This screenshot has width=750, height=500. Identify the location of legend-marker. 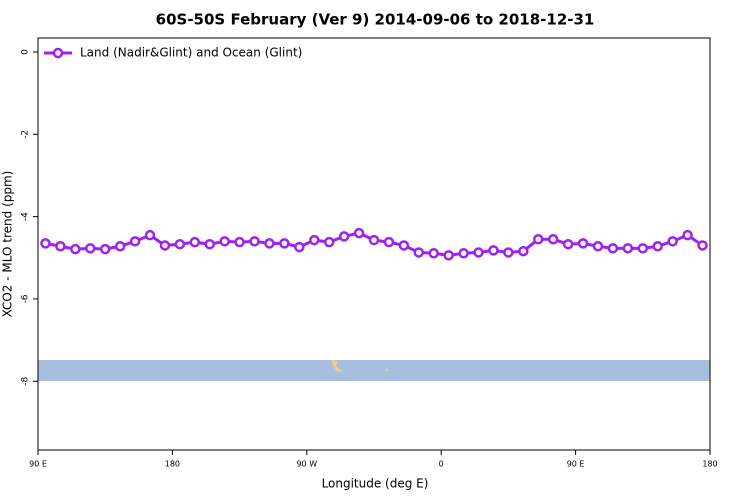
(58, 53).